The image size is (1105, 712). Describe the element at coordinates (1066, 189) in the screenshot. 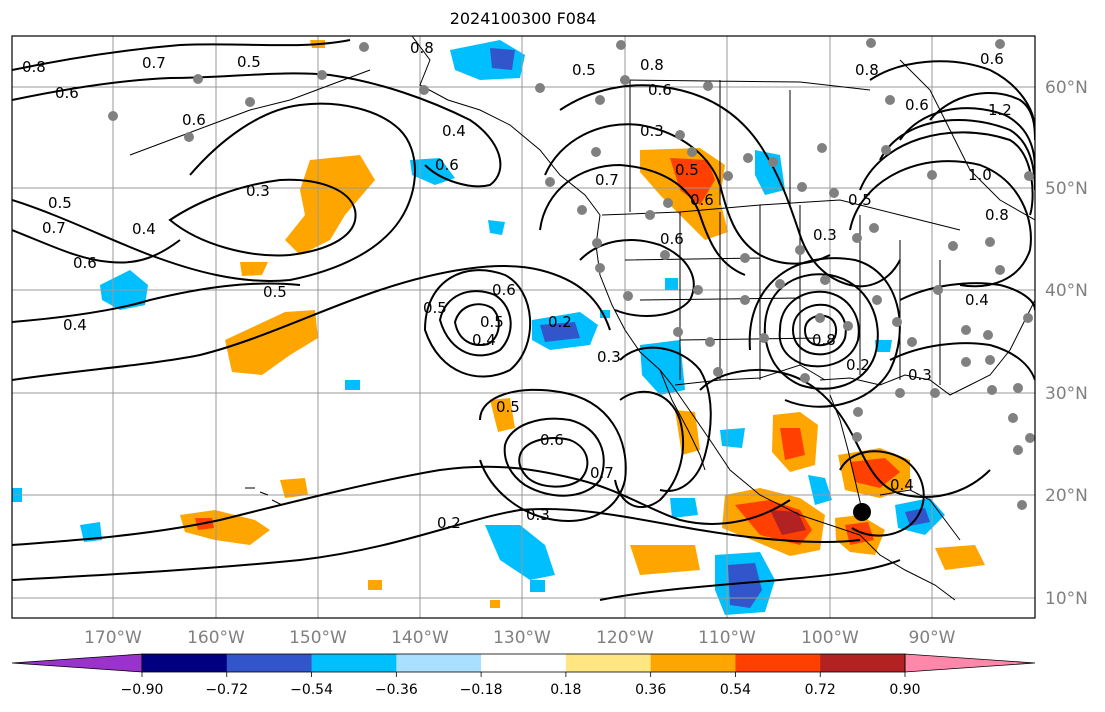

I see `lat-label: 50°N` at that location.